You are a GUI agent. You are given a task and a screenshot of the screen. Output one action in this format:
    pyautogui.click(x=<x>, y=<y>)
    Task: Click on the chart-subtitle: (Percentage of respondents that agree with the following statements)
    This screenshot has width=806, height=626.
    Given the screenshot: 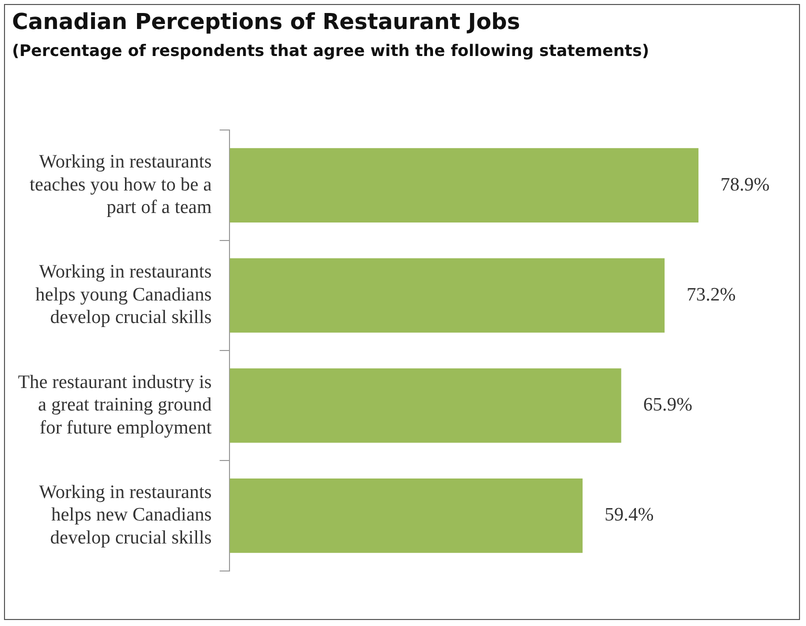 What is the action you would take?
    pyautogui.click(x=331, y=50)
    